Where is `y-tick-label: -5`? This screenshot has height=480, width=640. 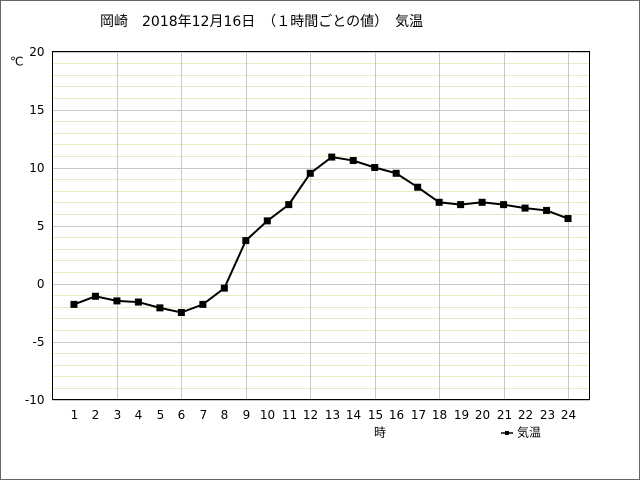
y-tick-label: -5 is located at coordinates (39, 342).